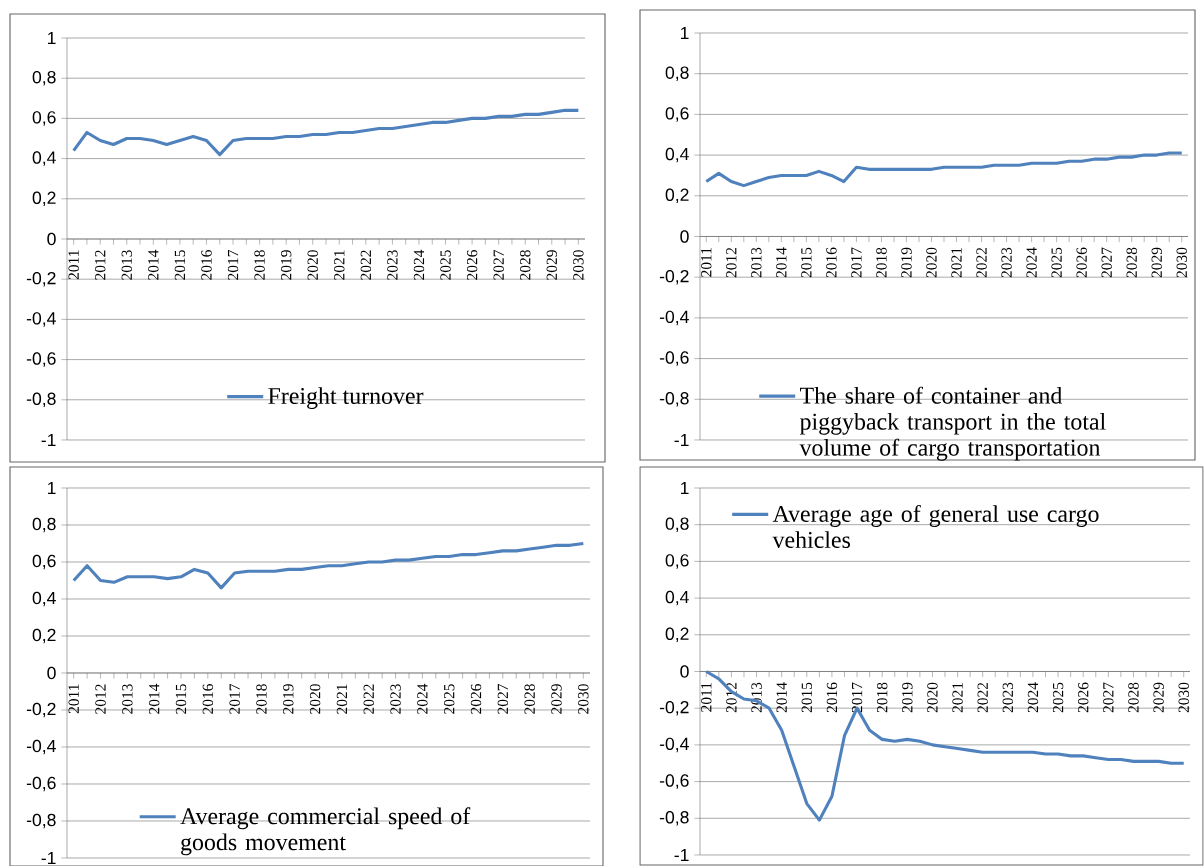 The width and height of the screenshot is (1204, 866). What do you see at coordinates (1081, 262) in the screenshot?
I see `x-tick-label: 2026` at bounding box center [1081, 262].